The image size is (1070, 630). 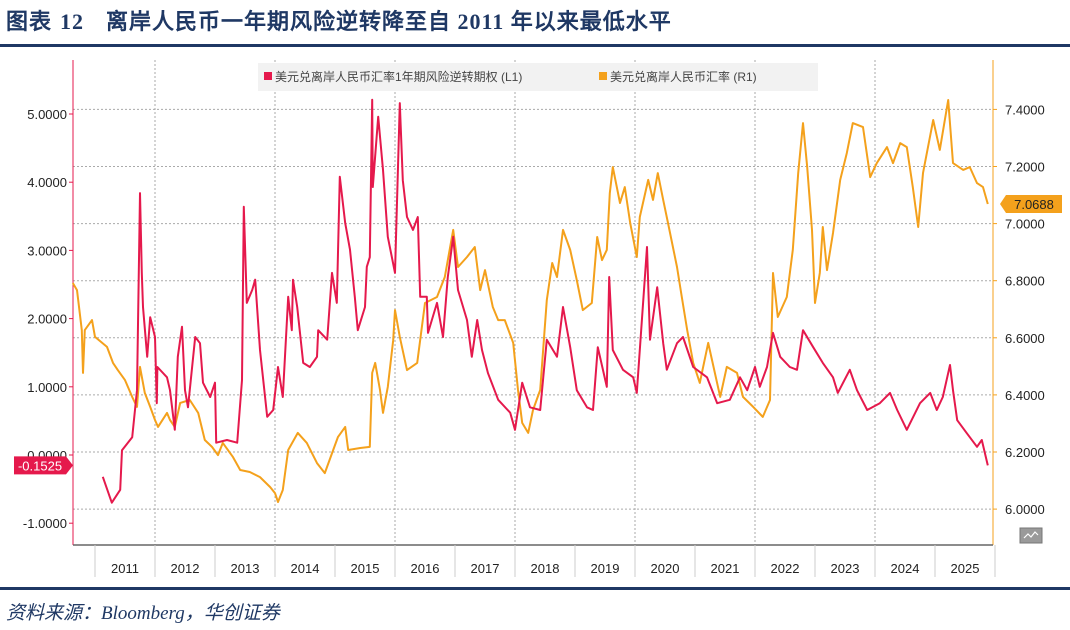 I want to click on x-tick-label: 2022, so click(x=785, y=568).